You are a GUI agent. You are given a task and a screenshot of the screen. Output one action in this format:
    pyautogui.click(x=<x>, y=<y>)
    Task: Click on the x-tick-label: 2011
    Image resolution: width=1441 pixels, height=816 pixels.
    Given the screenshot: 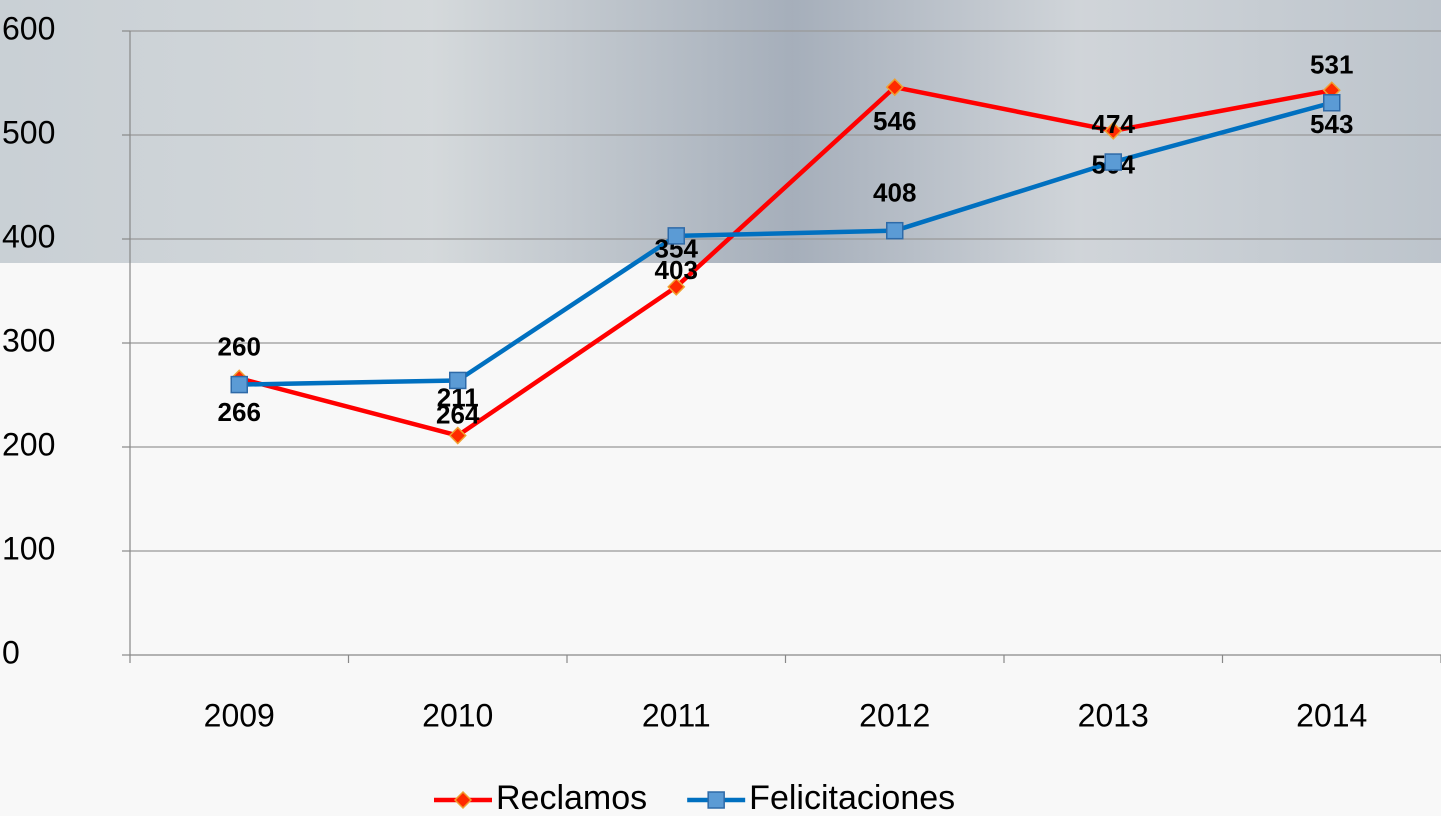 What is the action you would take?
    pyautogui.click(x=676, y=715)
    